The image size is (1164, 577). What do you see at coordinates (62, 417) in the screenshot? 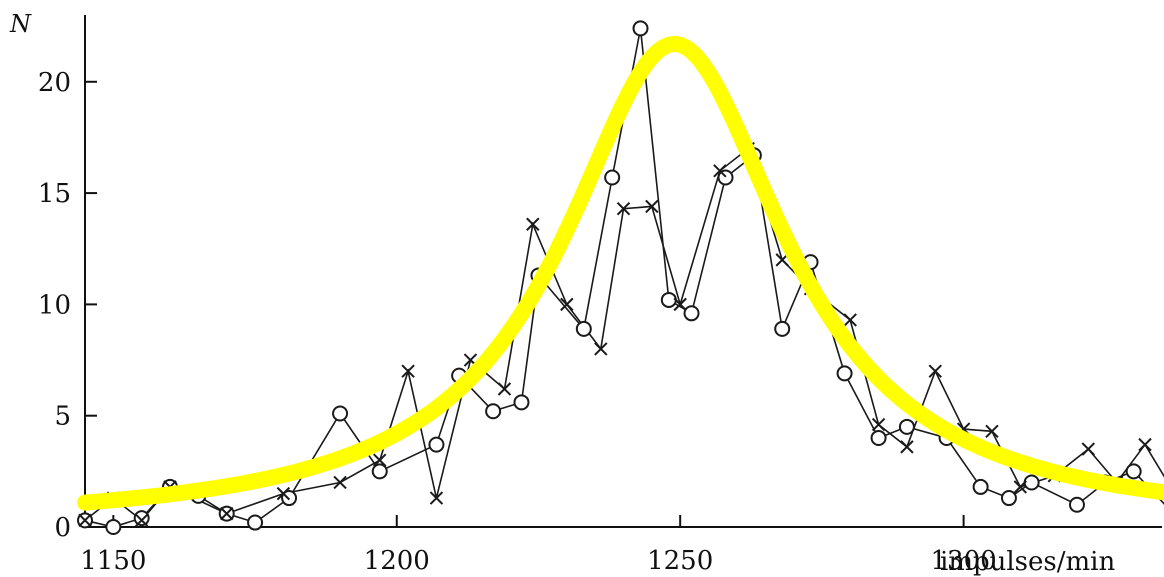
I see `y-tick-label: 5` at bounding box center [62, 417].